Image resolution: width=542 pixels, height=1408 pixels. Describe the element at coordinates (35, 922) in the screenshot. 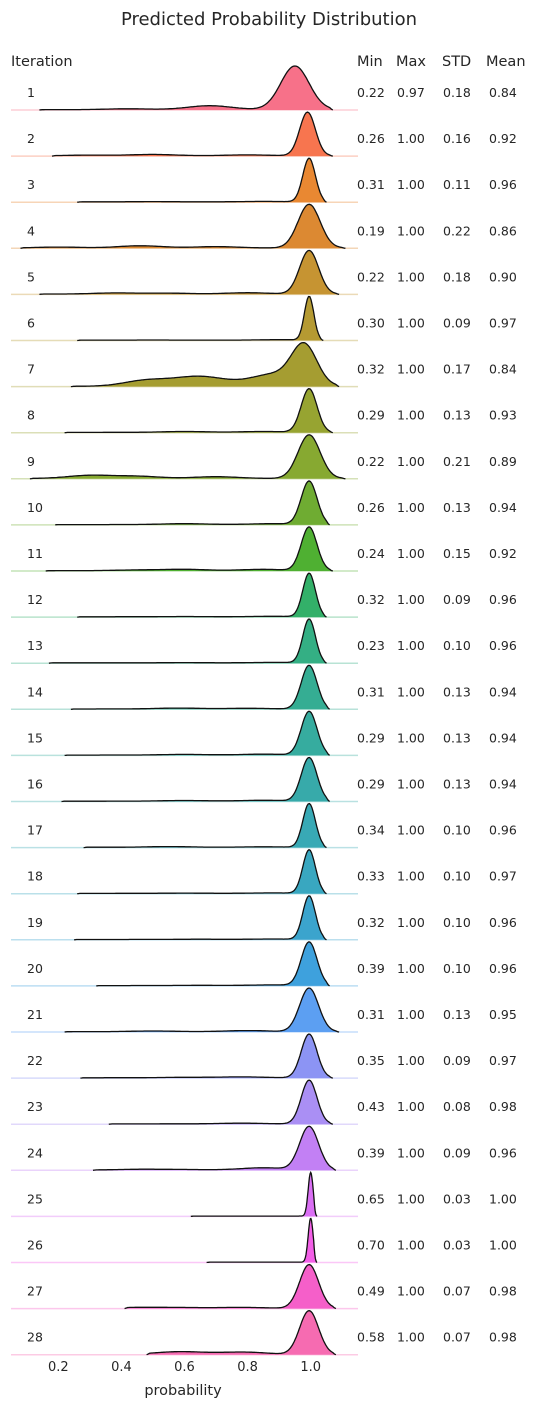

I see `iteration-label: 19` at that location.